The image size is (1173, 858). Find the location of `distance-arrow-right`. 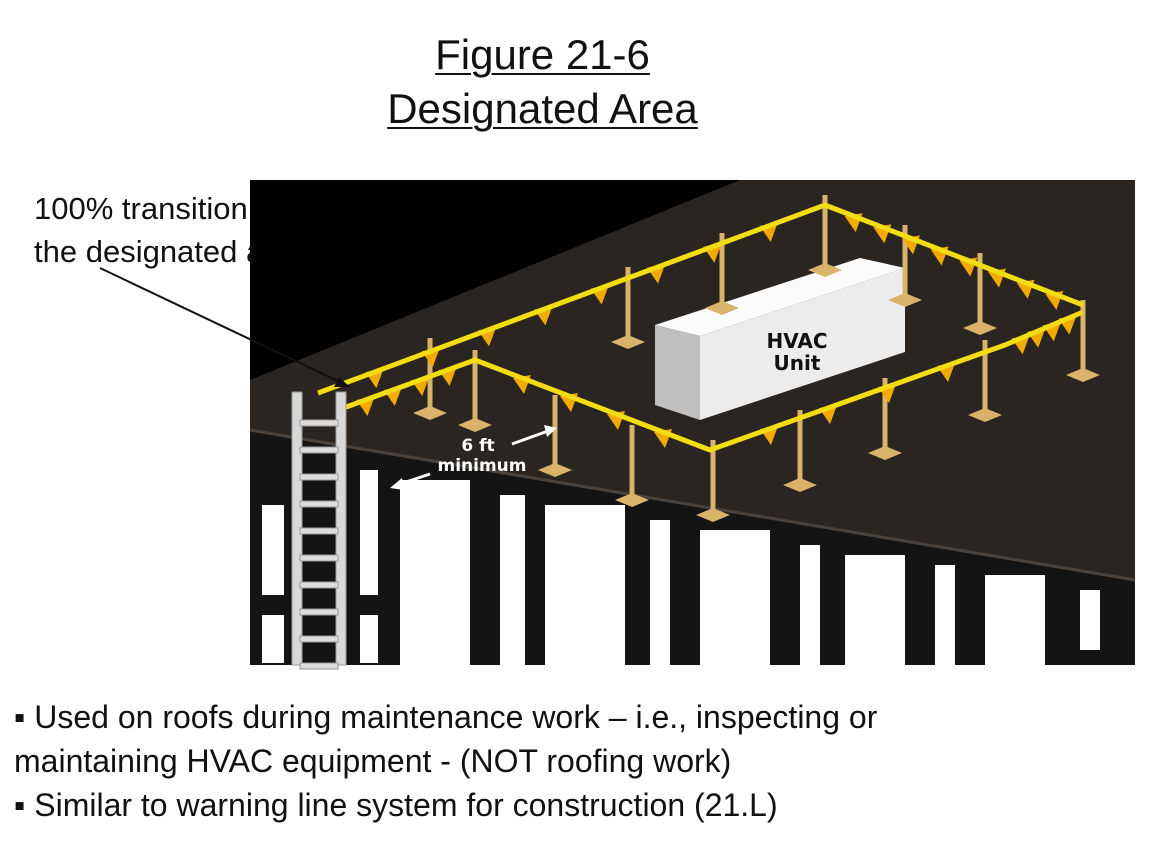

distance-arrow-right is located at coordinates (534, 435).